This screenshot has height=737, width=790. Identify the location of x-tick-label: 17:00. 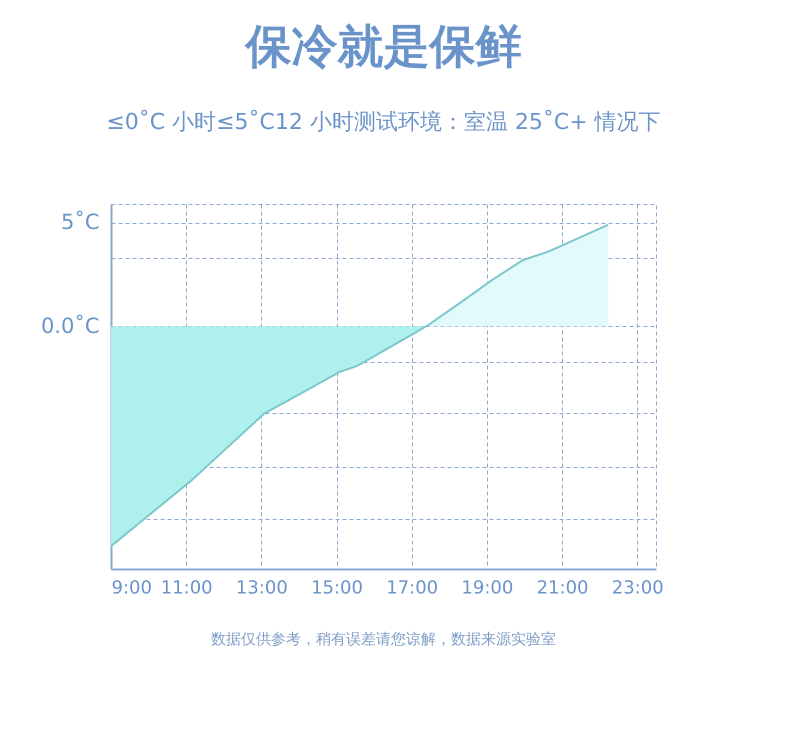
(412, 588).